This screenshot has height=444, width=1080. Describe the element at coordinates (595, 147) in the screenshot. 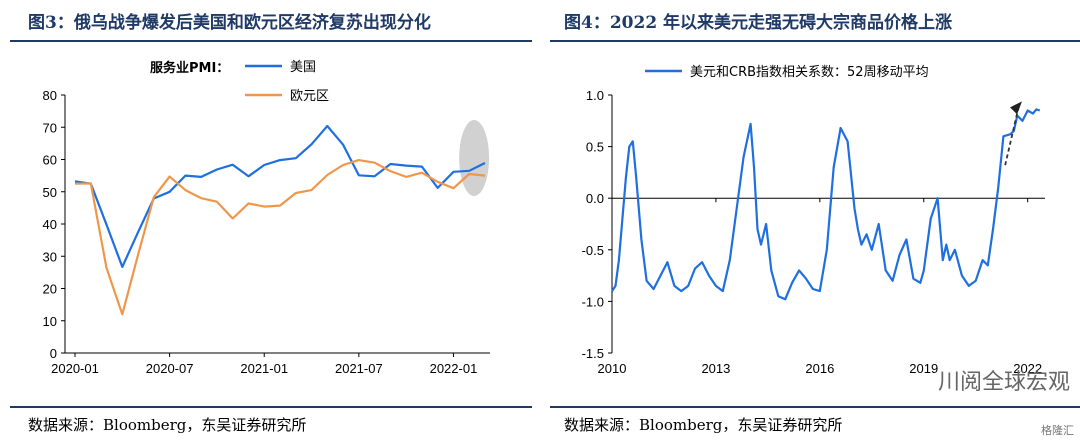

I see `y-tick-label: 0.5` at that location.